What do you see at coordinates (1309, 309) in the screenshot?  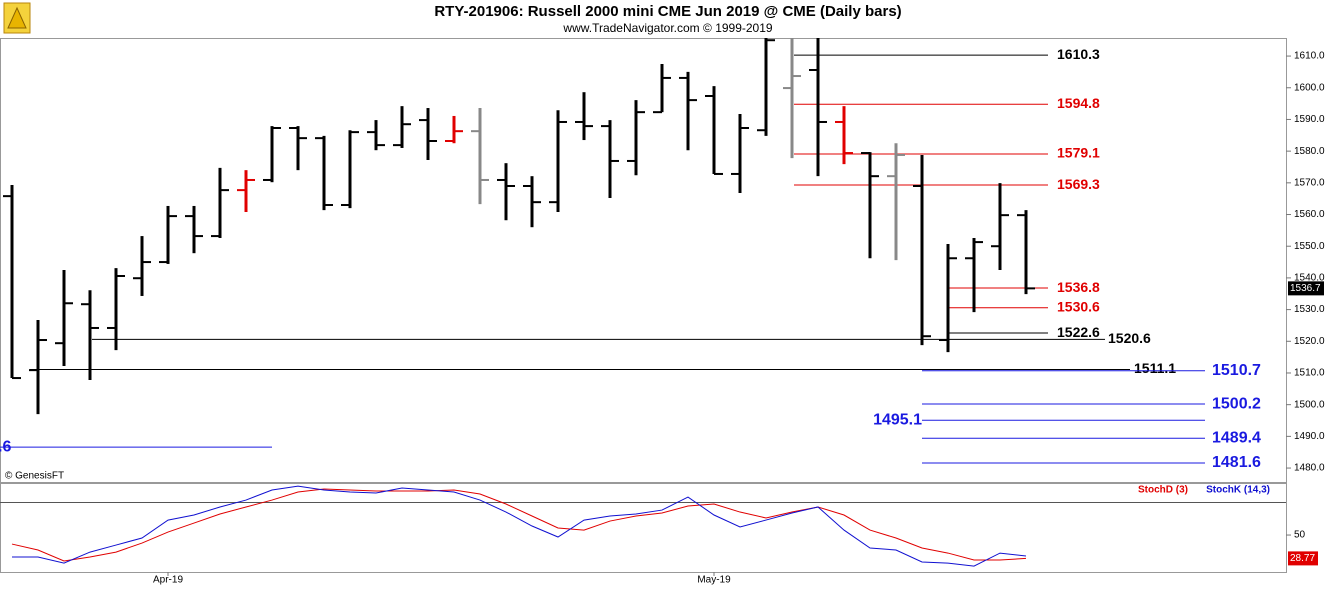 I see `y-tick-label: 1530.0` at bounding box center [1309, 309].